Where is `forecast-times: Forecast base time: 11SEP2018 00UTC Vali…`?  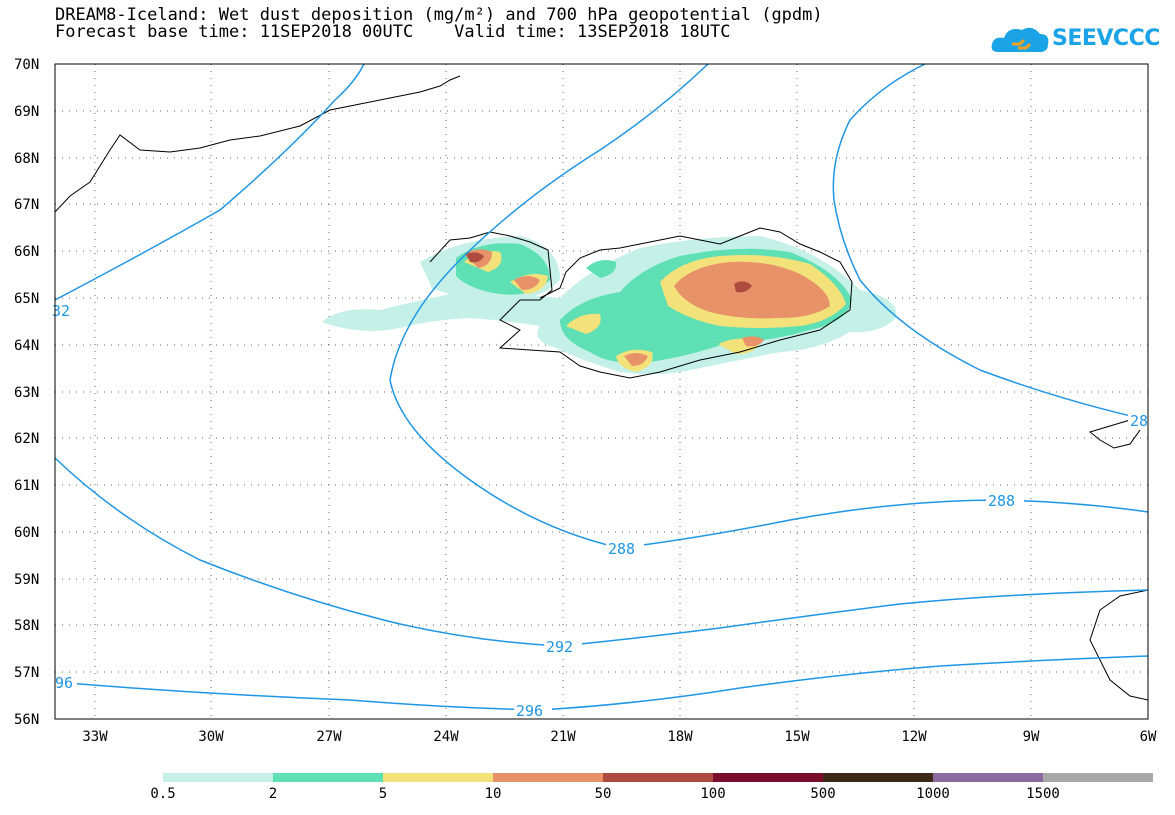 forecast-times: Forecast base time: 11SEP2018 00UTC Vali… is located at coordinates (393, 32).